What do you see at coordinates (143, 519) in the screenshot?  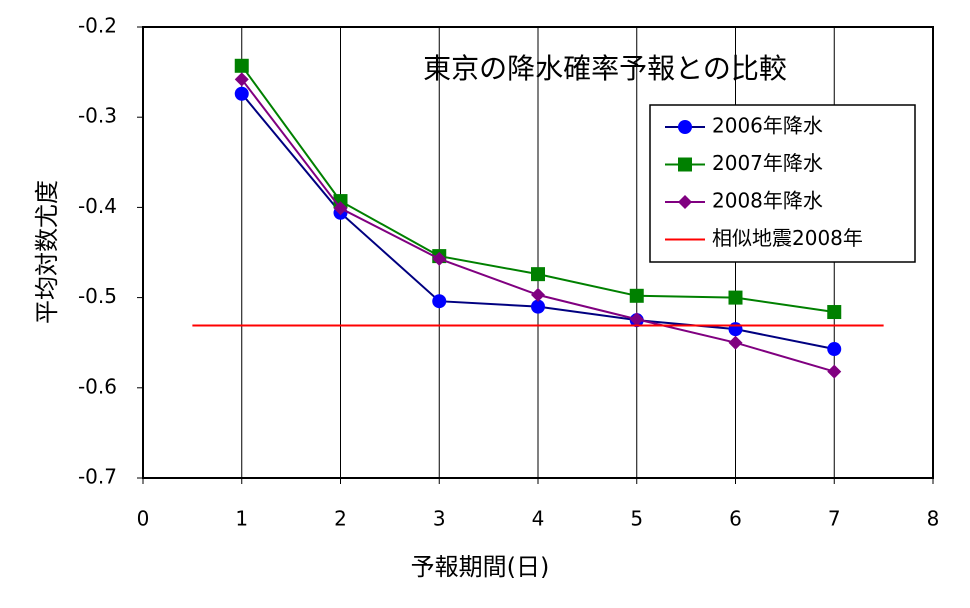 I see `x-tick-label: 0` at bounding box center [143, 519].